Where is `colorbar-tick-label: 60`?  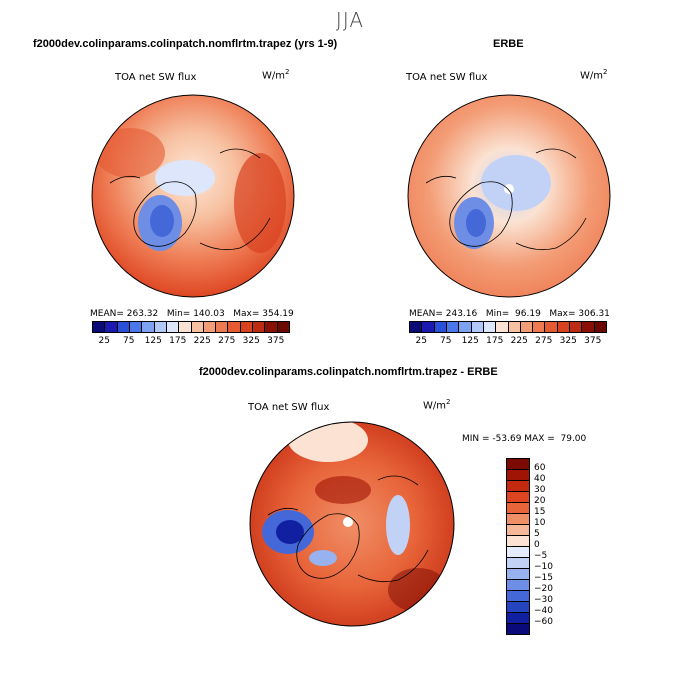
colorbar-tick-label: 60 is located at coordinates (540, 468).